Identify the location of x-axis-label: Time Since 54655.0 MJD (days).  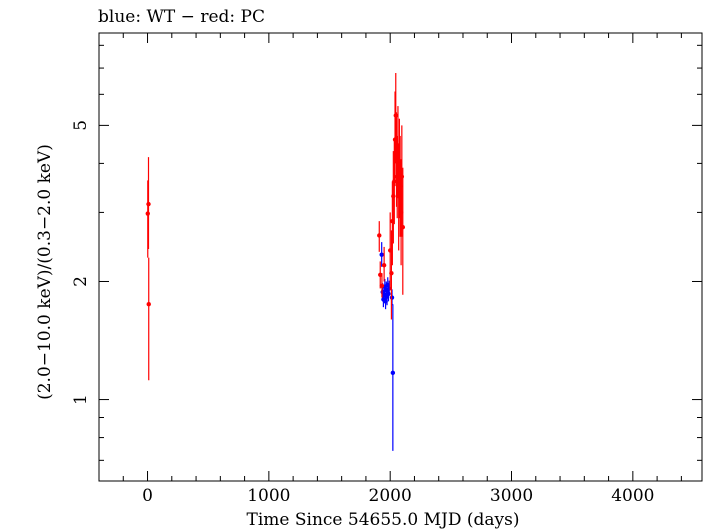
(383, 520).